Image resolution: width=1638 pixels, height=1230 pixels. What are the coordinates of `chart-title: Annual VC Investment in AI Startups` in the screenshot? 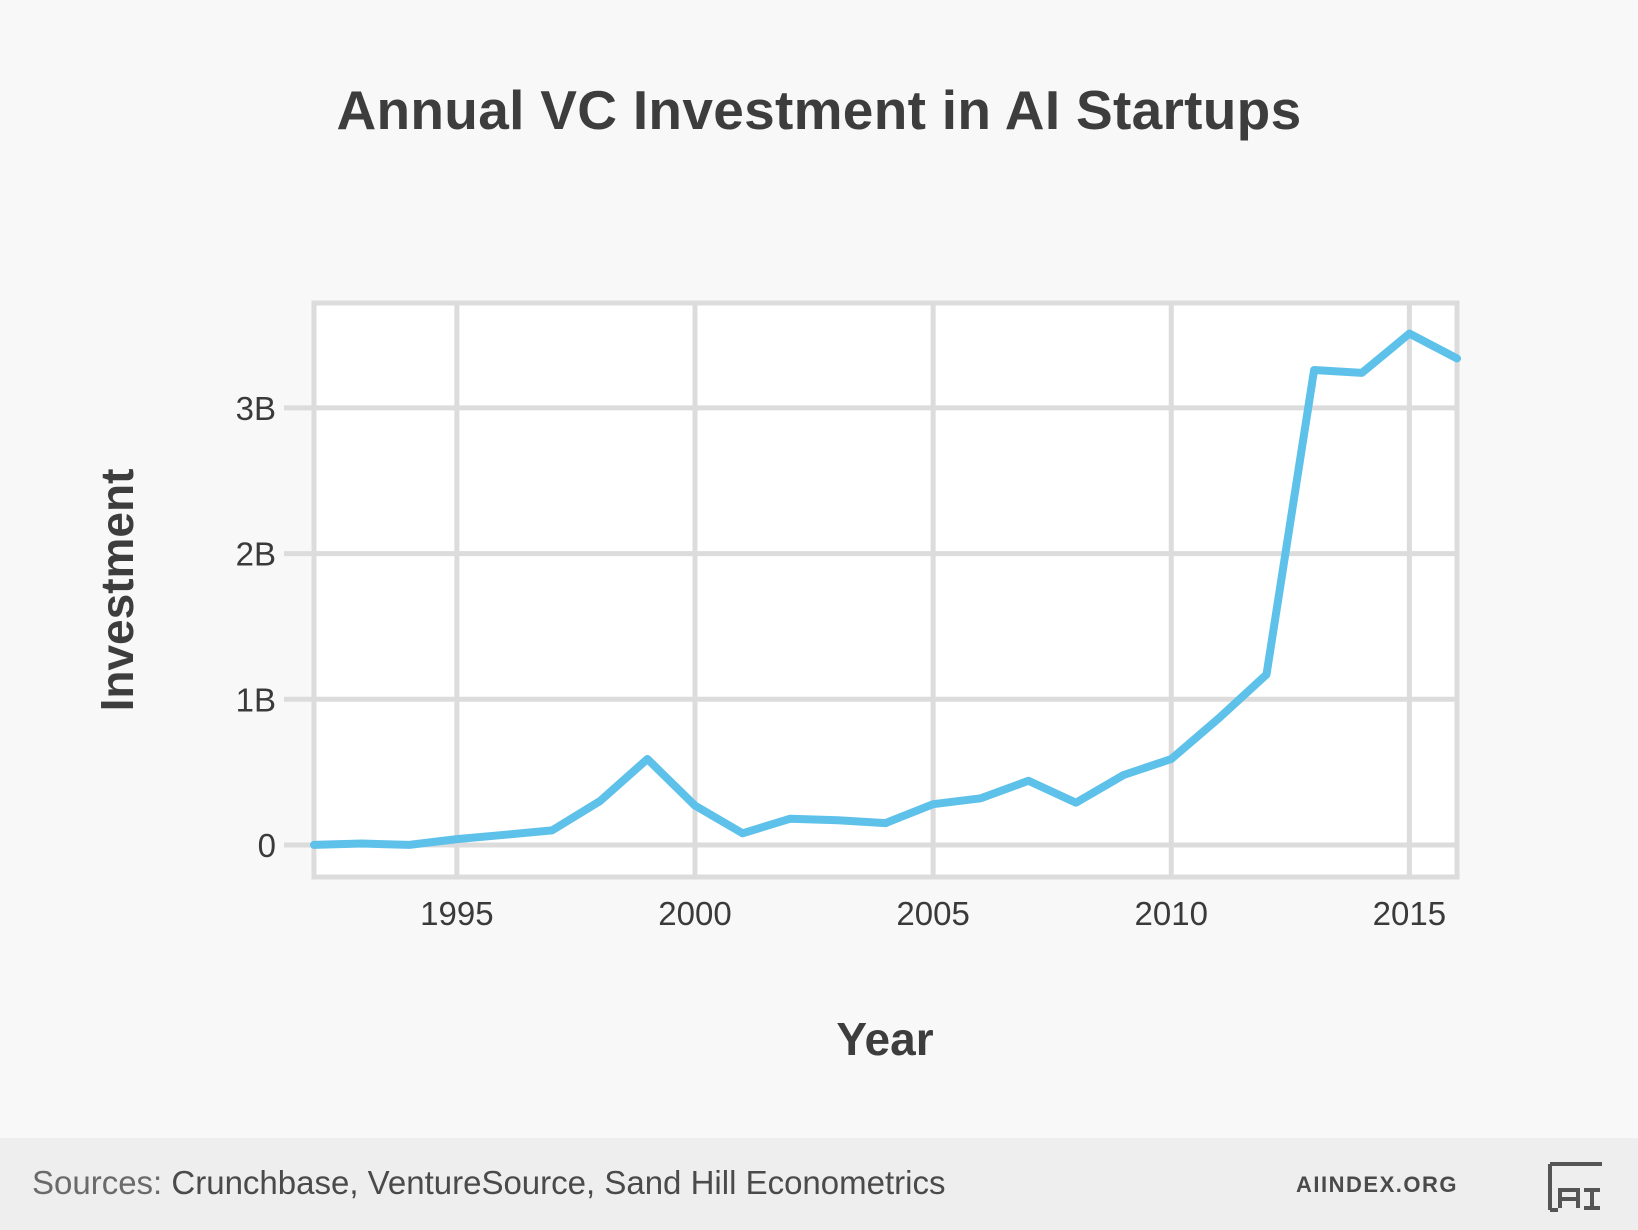 It's located at (819, 110).